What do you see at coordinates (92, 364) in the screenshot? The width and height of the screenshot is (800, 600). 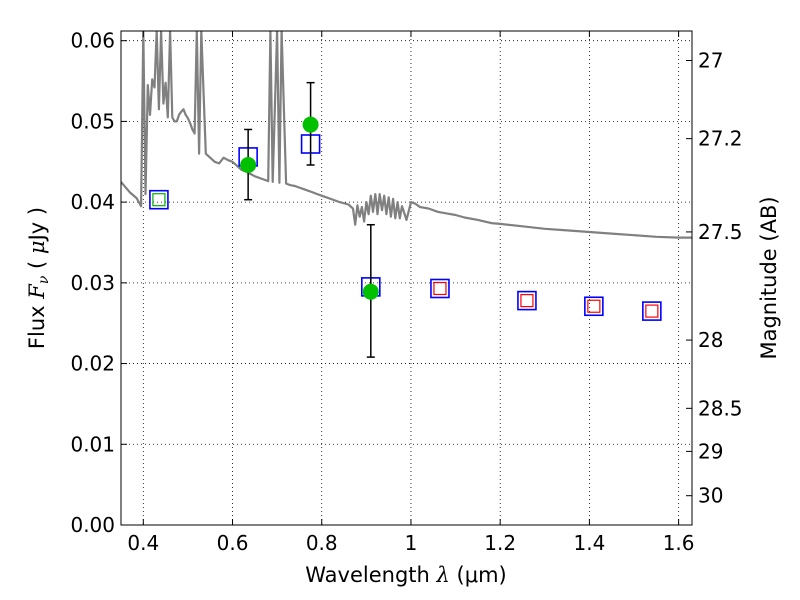 I see `y-tick-label: 0.02` at bounding box center [92, 364].